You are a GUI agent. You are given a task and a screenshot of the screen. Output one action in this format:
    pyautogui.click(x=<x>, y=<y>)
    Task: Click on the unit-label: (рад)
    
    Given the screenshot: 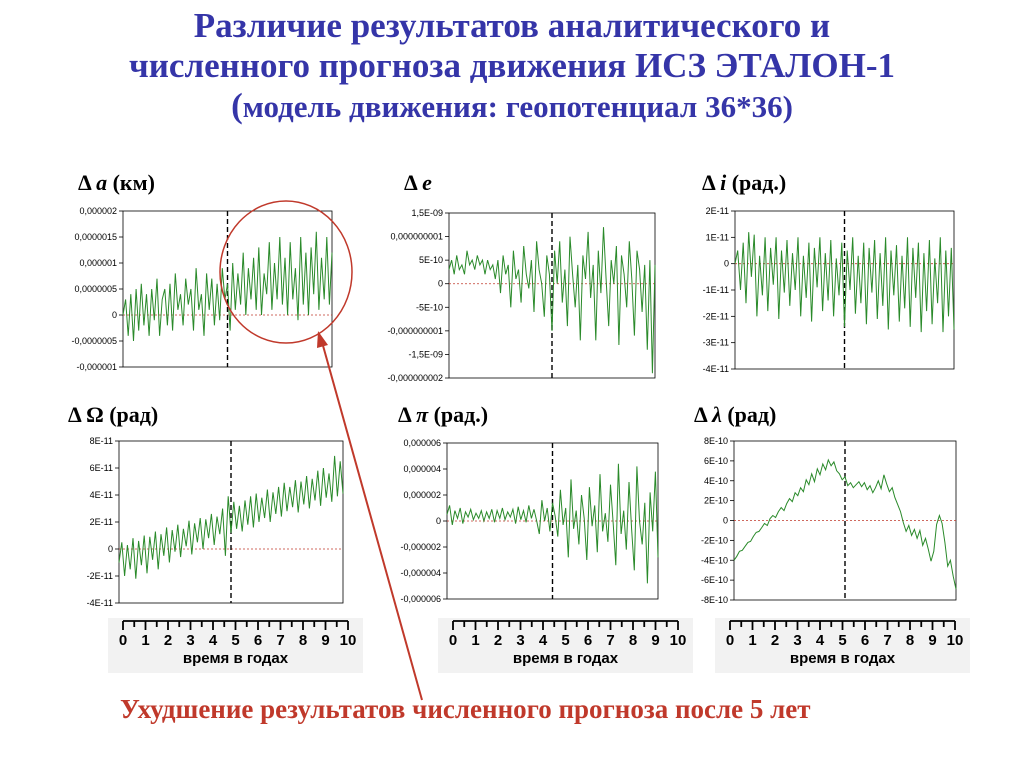 What is the action you would take?
    pyautogui.click(x=752, y=414)
    